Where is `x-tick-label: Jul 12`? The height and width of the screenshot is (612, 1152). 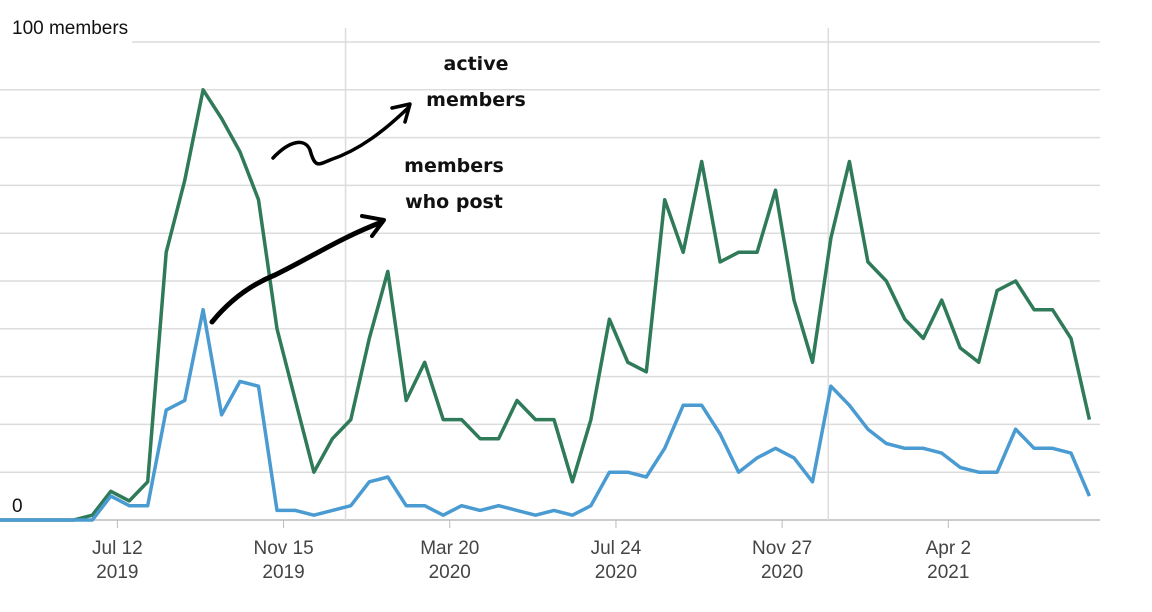
x-tick-label: Jul 12 is located at coordinates (117, 548).